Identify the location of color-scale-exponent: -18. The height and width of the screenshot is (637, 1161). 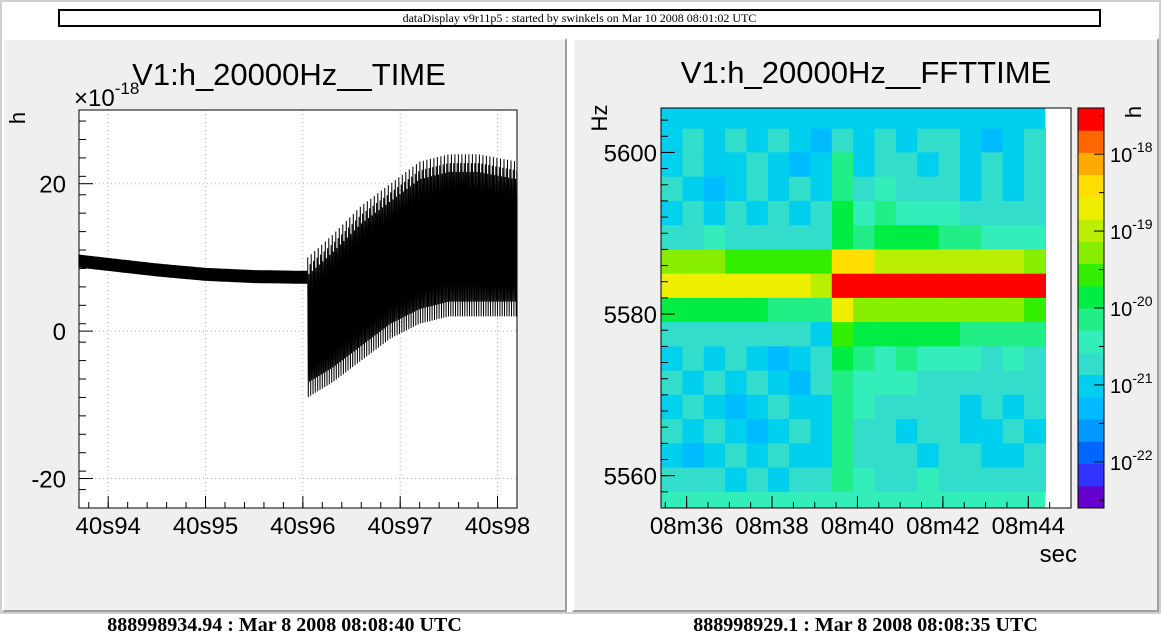
(1142, 147).